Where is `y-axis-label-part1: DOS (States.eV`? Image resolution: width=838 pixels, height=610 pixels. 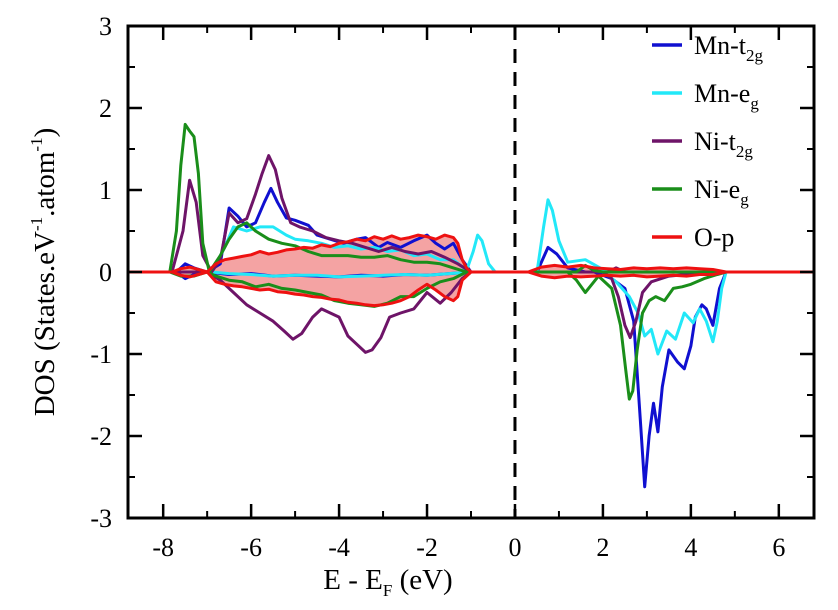 y-axis-label-part1: DOS (States.eV is located at coordinates (45, 323).